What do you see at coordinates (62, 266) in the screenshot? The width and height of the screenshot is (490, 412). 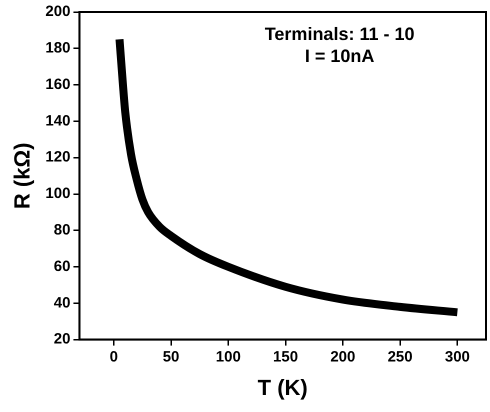 I see `y-tick-label: 60` at bounding box center [62, 266].